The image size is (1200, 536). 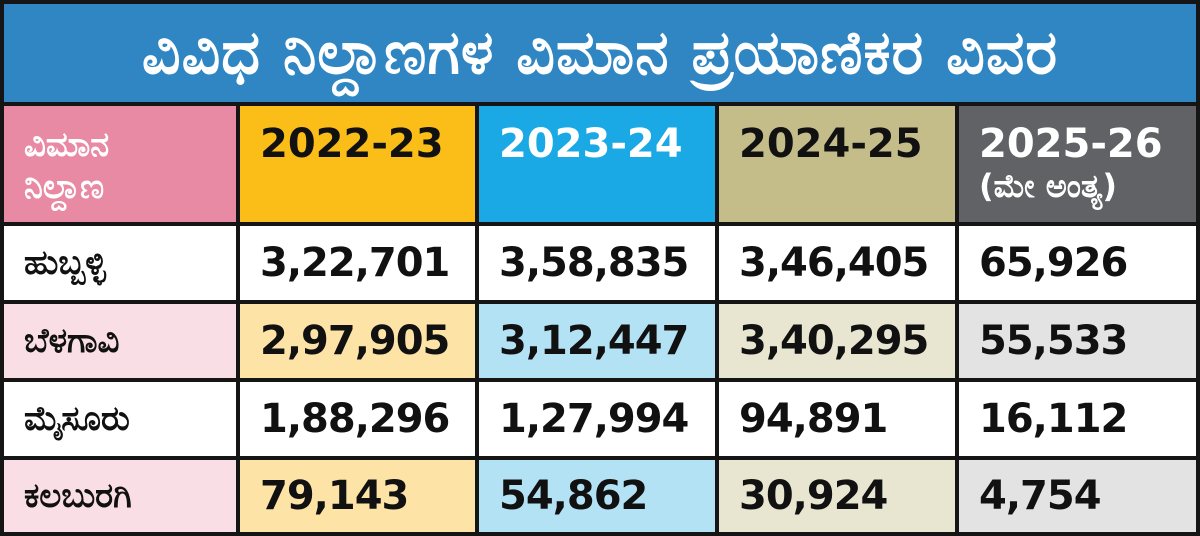 I want to click on header-year-text: 2022-23, so click(x=352, y=144).